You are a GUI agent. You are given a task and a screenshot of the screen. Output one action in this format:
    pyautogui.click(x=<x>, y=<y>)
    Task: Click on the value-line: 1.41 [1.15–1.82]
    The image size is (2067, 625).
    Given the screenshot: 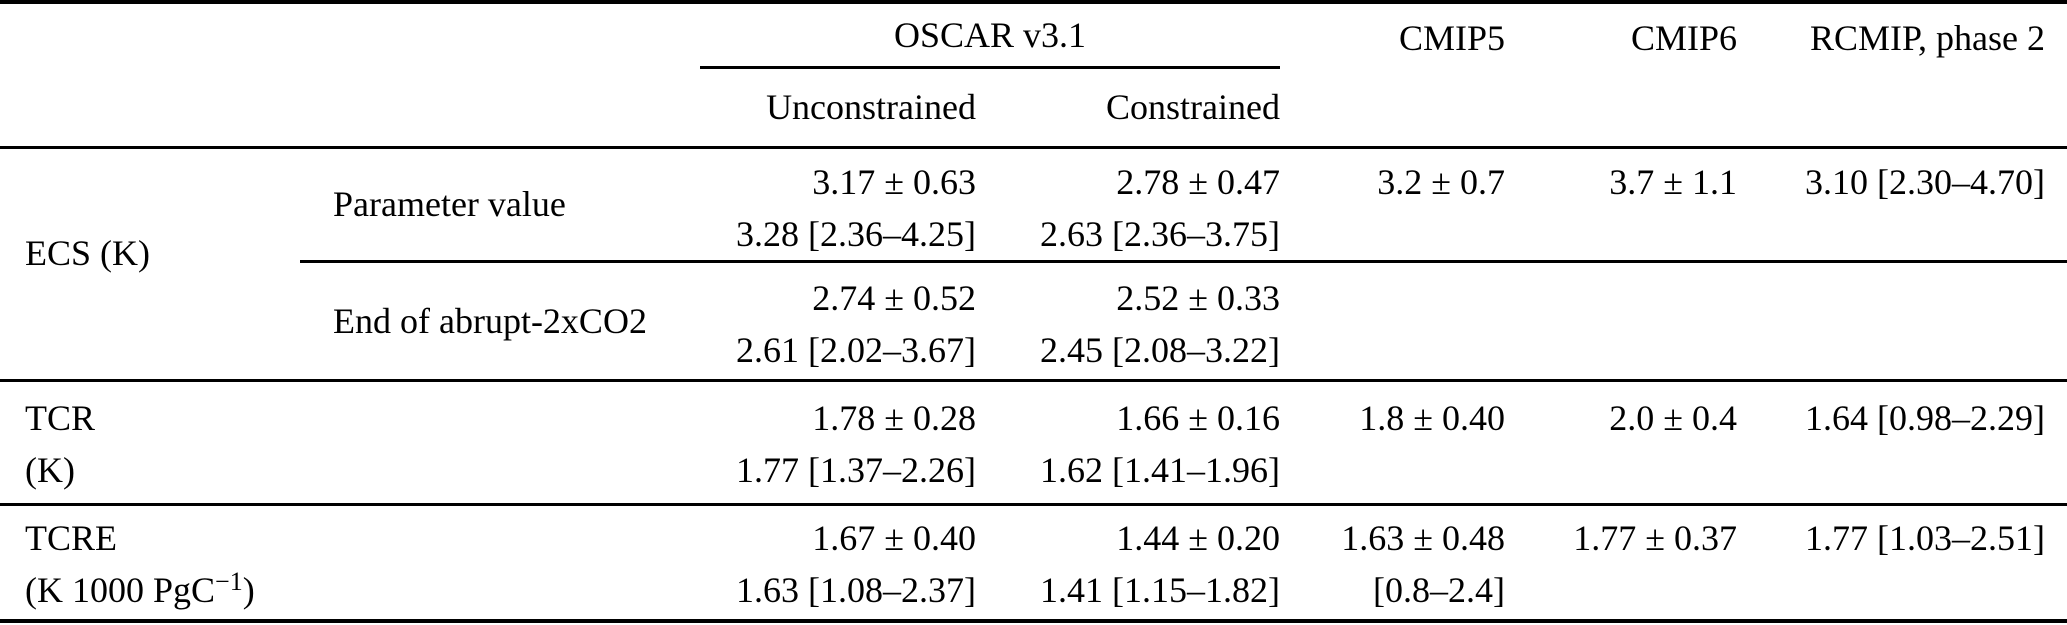 What is the action you would take?
    pyautogui.click(x=1160, y=589)
    